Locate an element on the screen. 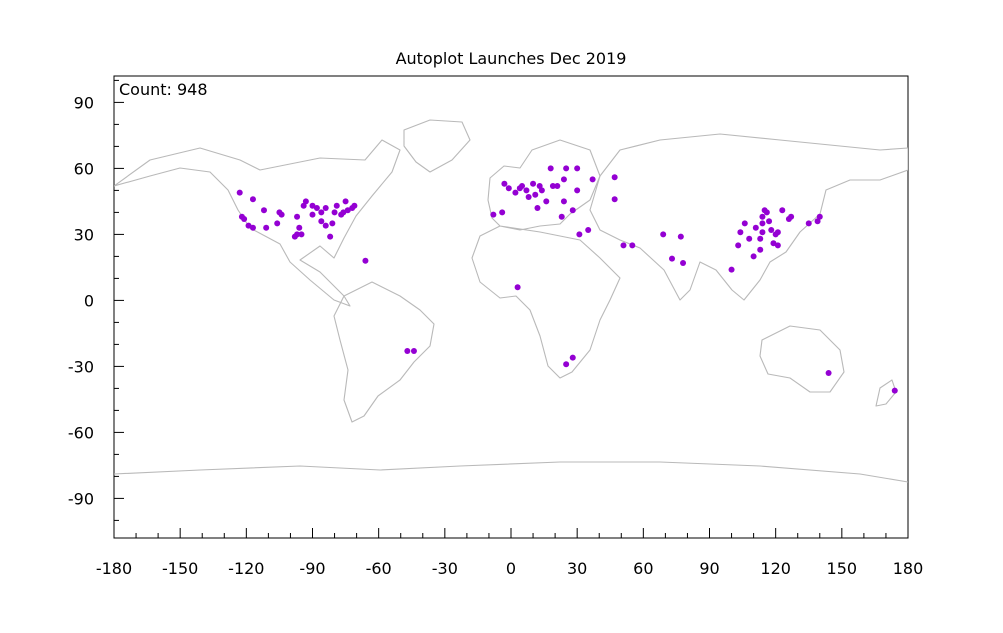 Image resolution: width=1003 pixels, height=633 pixels. y-tick-label: 90 is located at coordinates (84, 102).